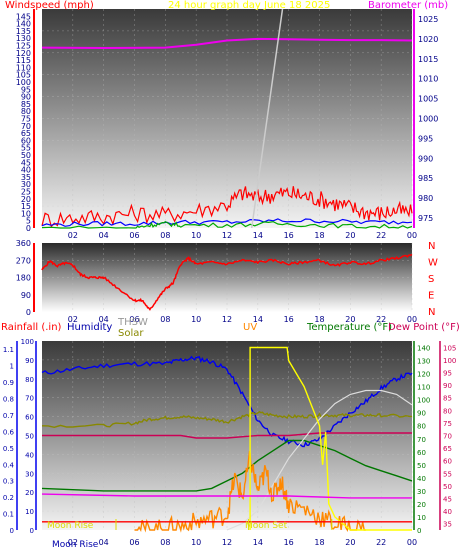 This screenshot has width=459, height=555. I want to click on wind-tick-label: 115, so click(23, 60).